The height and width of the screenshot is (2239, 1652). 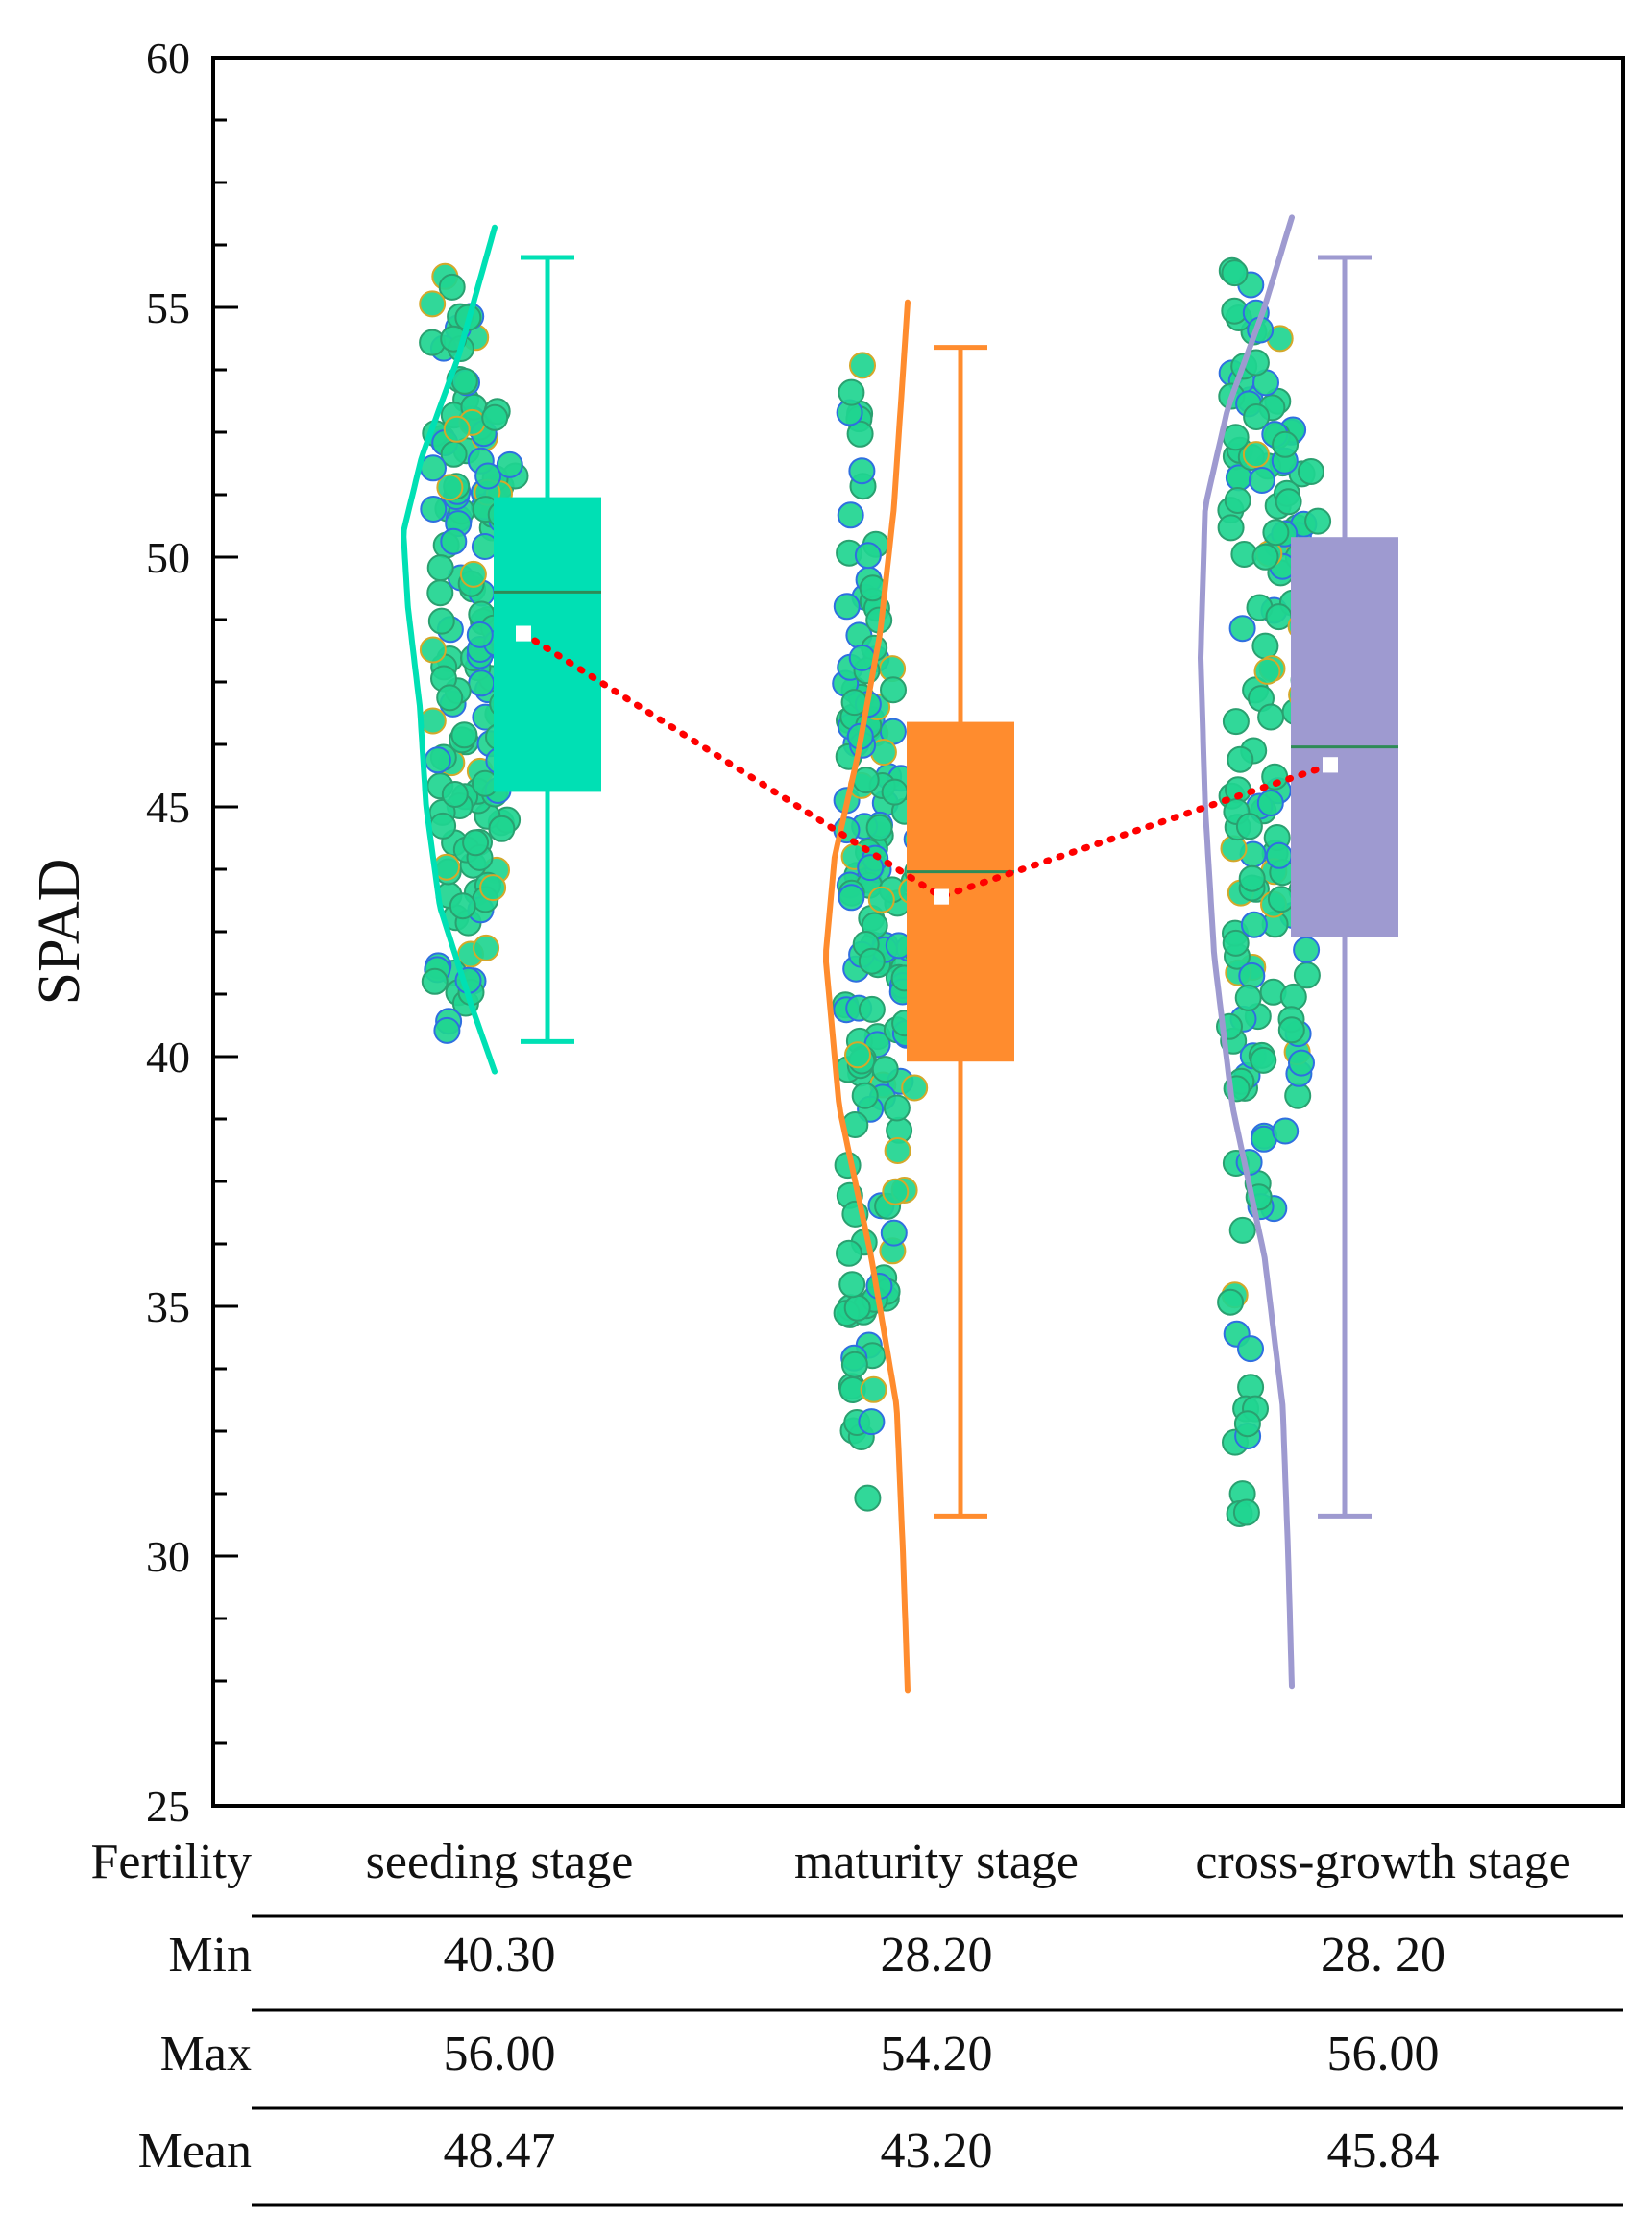 What do you see at coordinates (210, 1955) in the screenshot?
I see `table-row-label: Min` at bounding box center [210, 1955].